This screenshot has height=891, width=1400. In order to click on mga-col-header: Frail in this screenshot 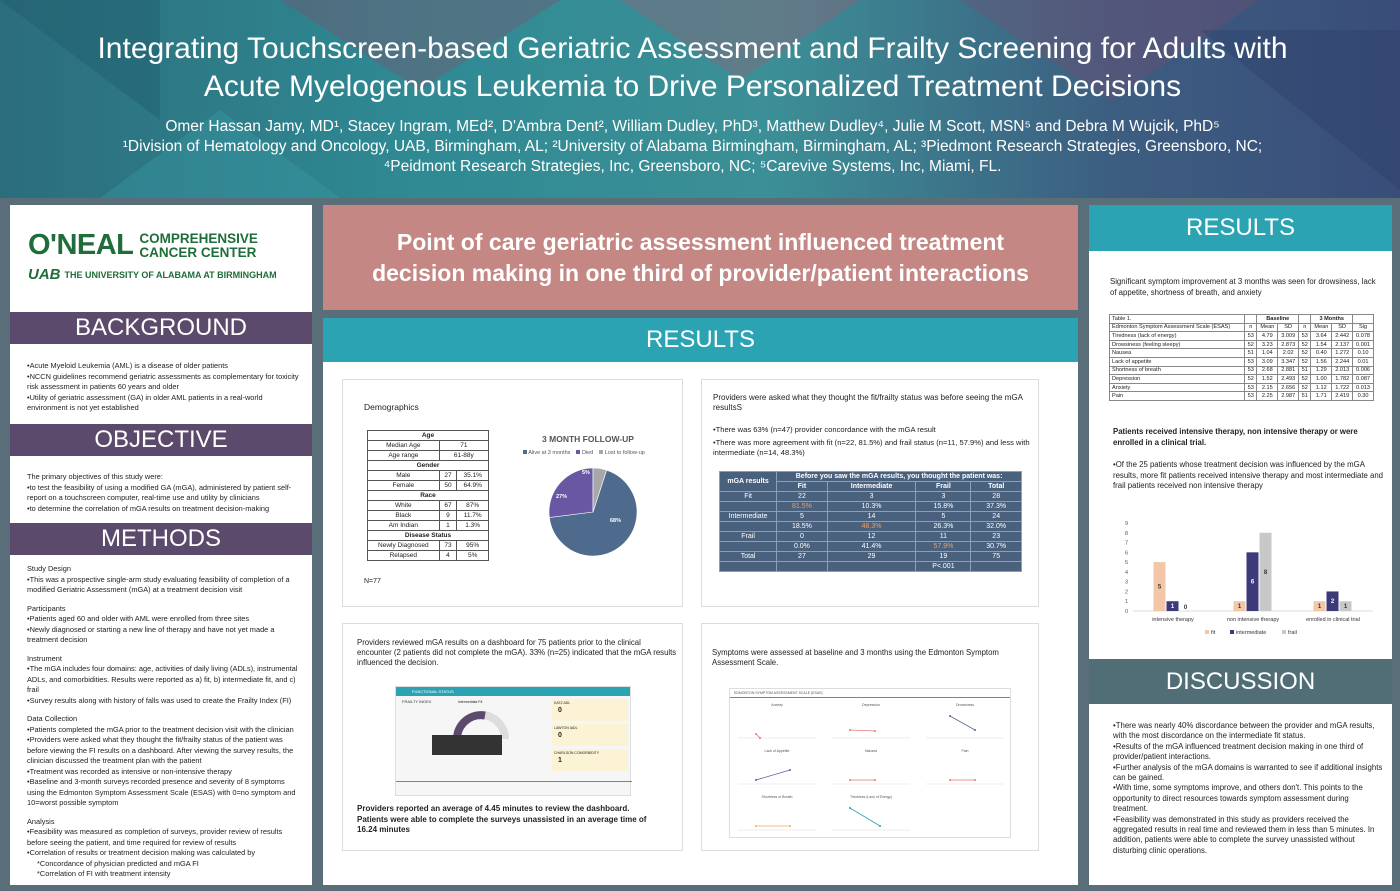, I will do `click(943, 486)`.